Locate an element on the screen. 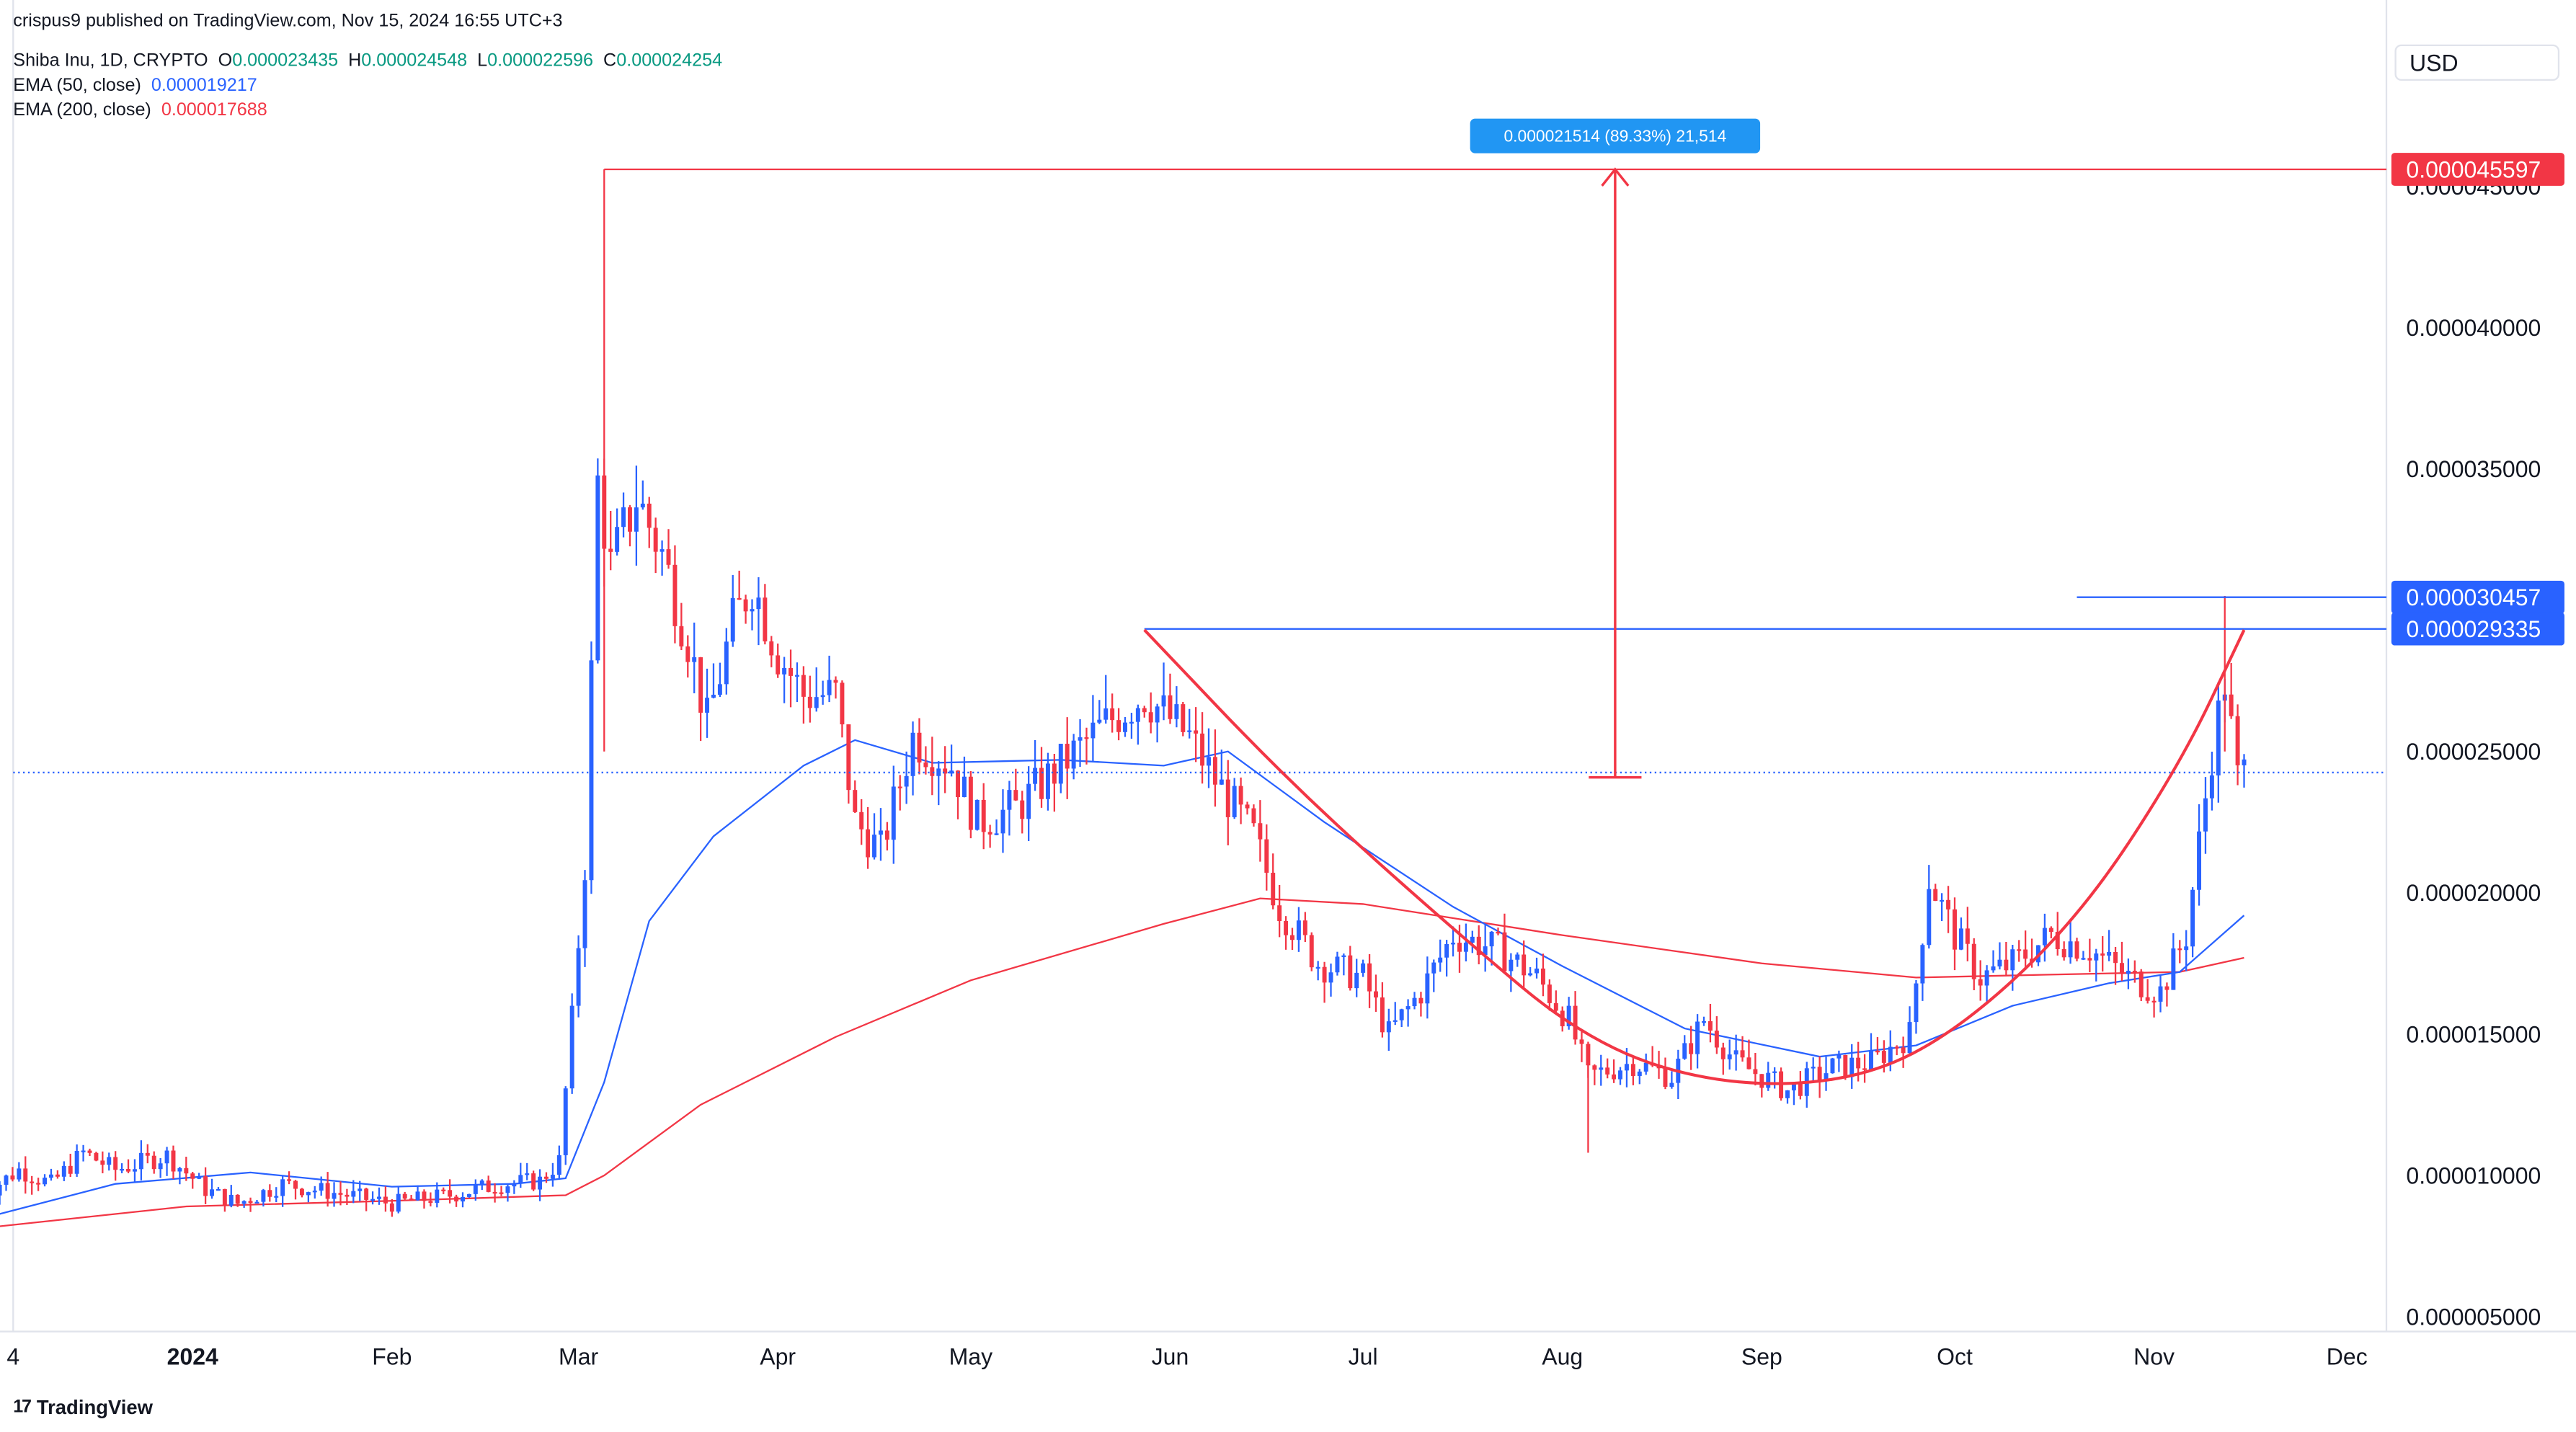 The width and height of the screenshot is (2576, 1432). time-tick-label: Oct is located at coordinates (1955, 1356).